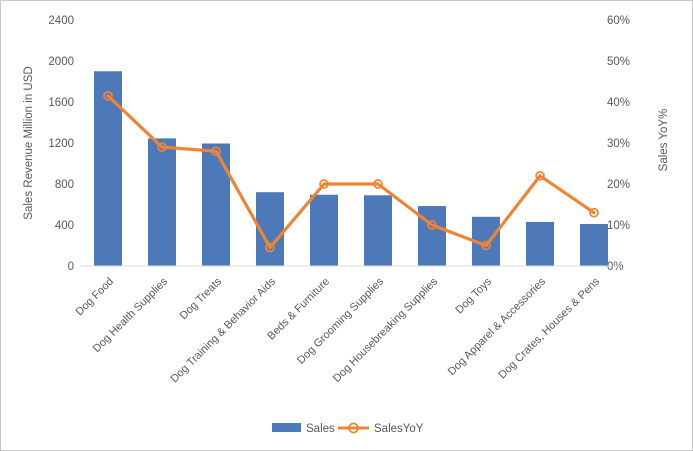  Describe the element at coordinates (615, 267) in the screenshot. I see `right-axis-tick-label: 0%` at that location.